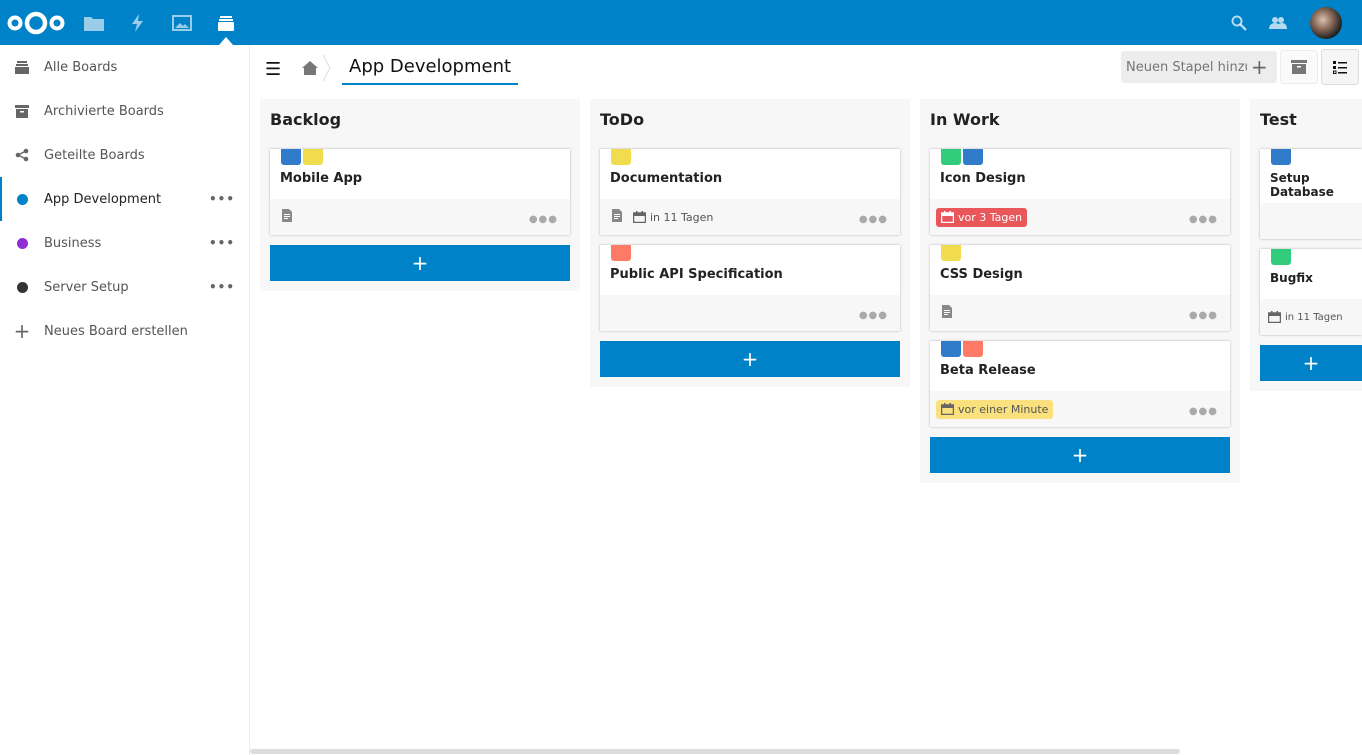 This screenshot has height=755, width=1362. I want to click on top-header, so click(681, 22).